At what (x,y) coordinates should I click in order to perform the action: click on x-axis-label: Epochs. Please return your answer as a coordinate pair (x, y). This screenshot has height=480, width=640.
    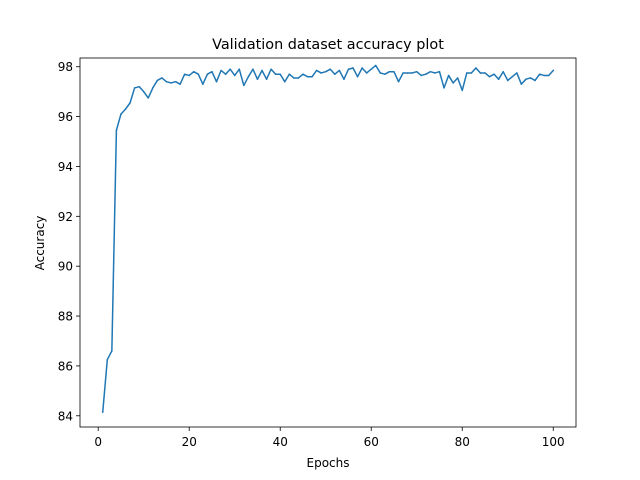
    Looking at the image, I should click on (328, 463).